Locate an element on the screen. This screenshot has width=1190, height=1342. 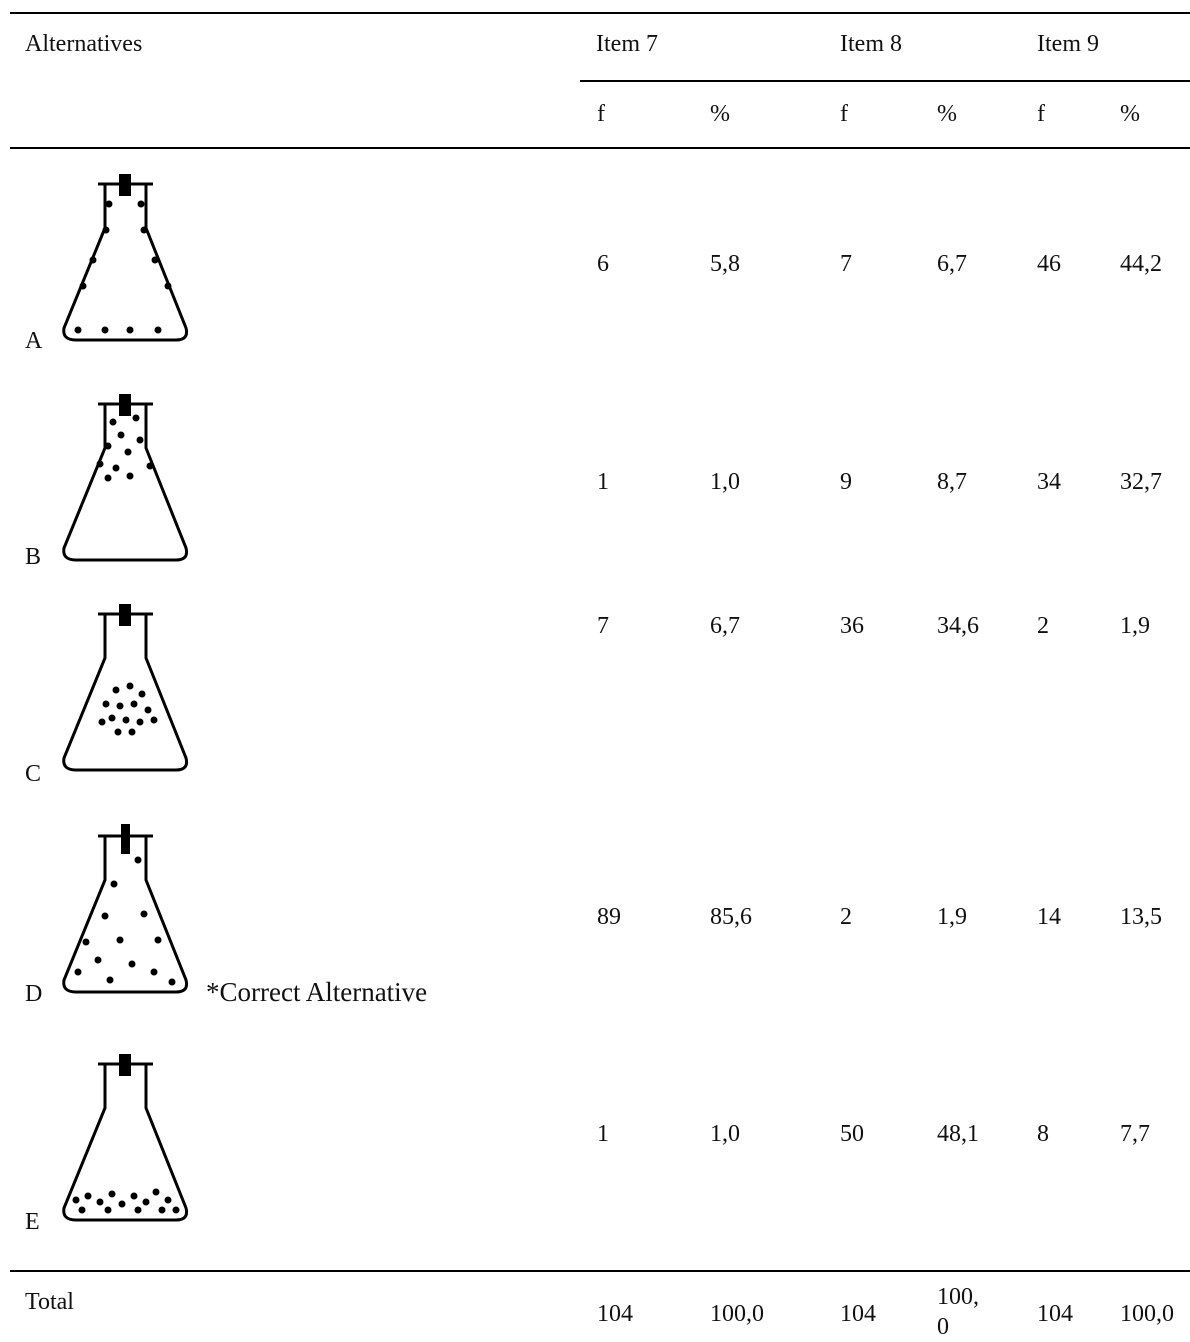
row-c-item7-f: 7 is located at coordinates (603, 626).